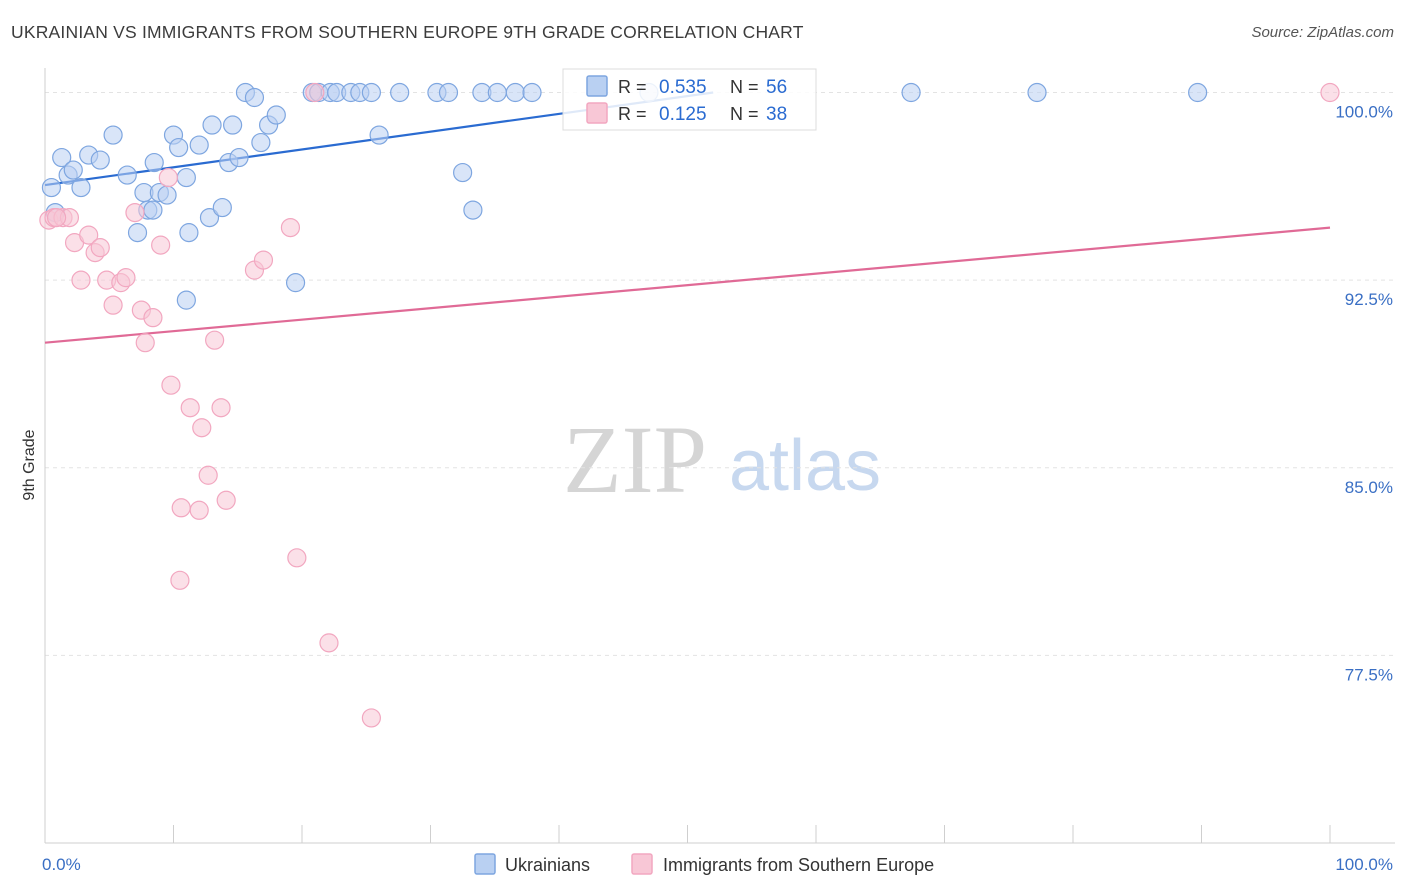  I want to click on bottom-legend-label-ukrainians: Ukrainians, so click(547, 865).